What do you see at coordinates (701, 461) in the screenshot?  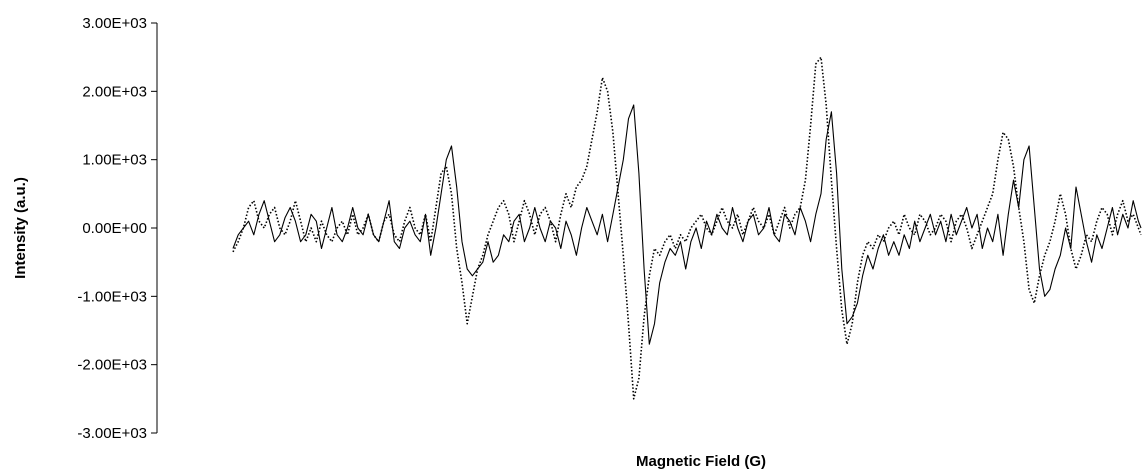 I see `x-axis-title: Magnetic Field (G)` at bounding box center [701, 461].